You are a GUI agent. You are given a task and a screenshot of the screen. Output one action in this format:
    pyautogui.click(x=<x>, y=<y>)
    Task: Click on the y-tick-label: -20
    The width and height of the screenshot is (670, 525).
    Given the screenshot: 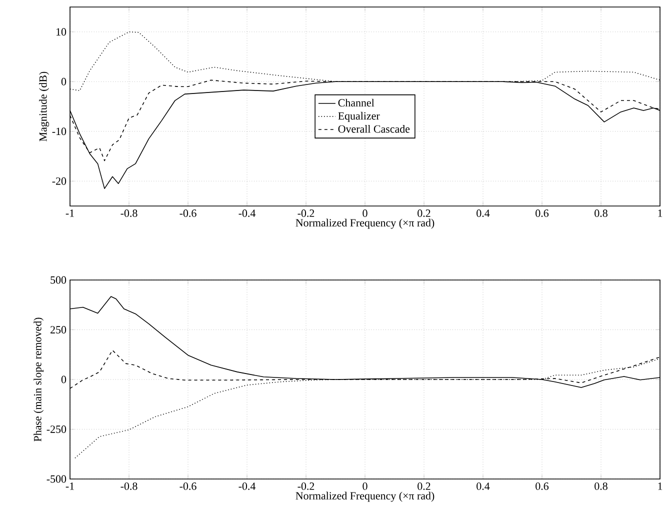 What is the action you would take?
    pyautogui.click(x=59, y=181)
    